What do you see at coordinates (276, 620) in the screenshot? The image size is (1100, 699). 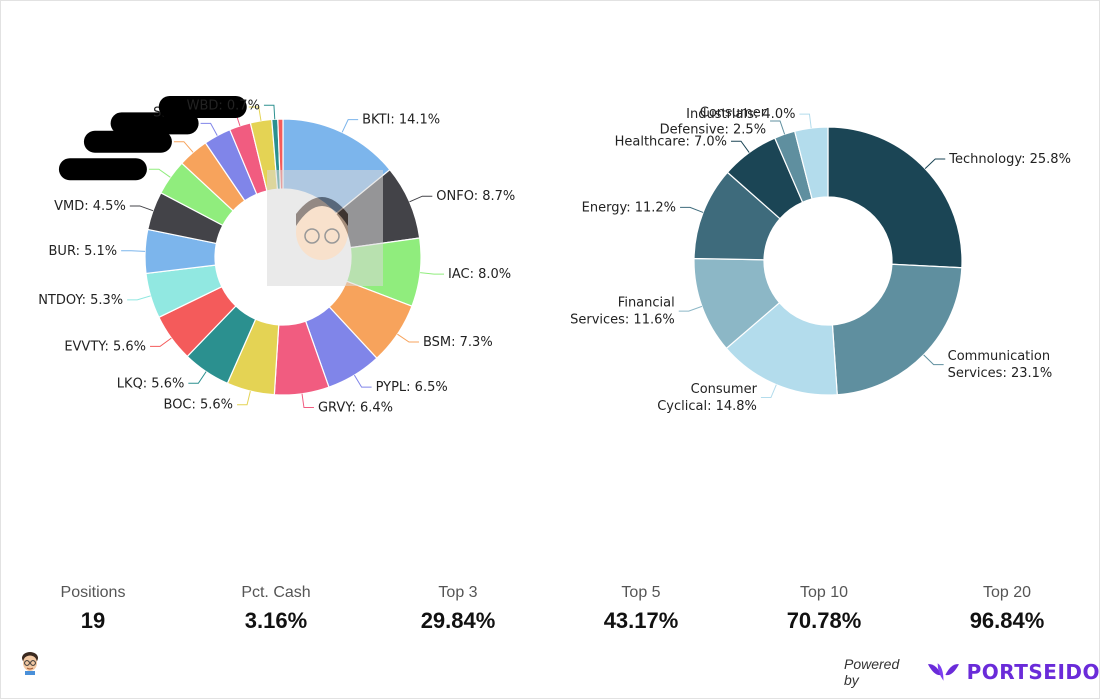 I see `stat-value: 3.16%` at bounding box center [276, 620].